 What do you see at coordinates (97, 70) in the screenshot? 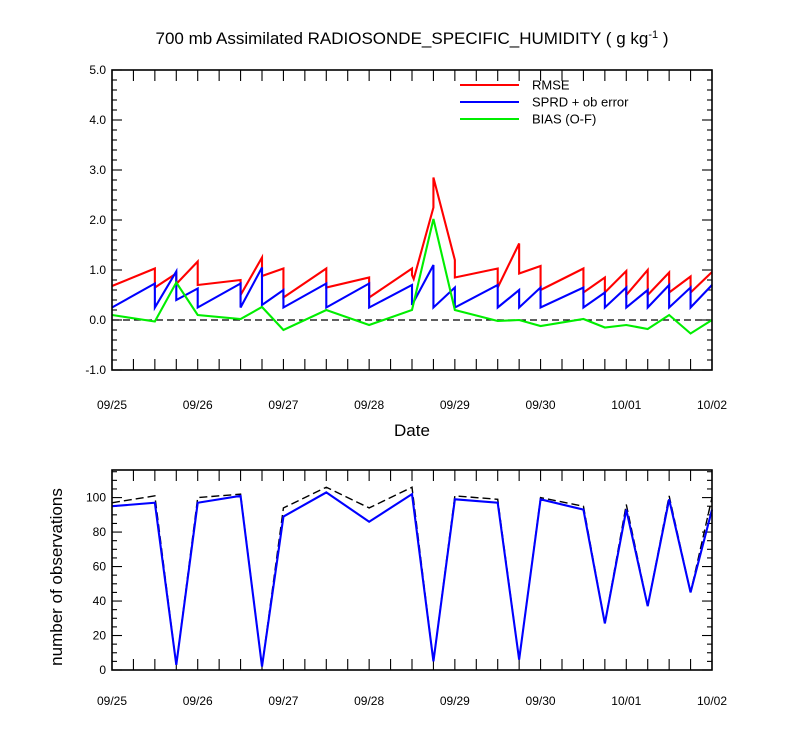
I see `y-tick-label: 5.0` at bounding box center [97, 70].